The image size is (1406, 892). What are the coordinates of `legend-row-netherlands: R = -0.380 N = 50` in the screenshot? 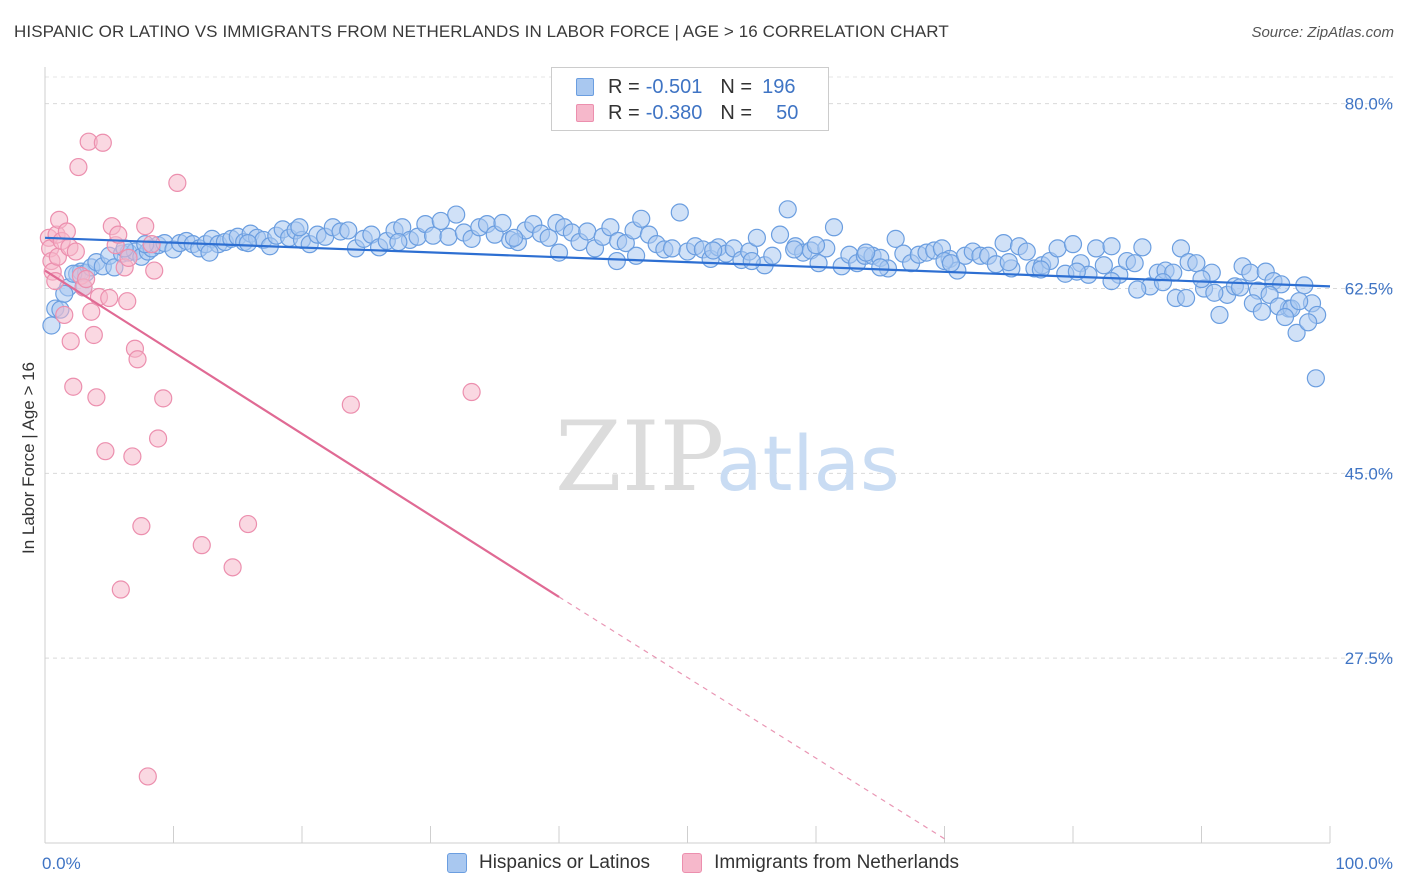 It's located at (687, 113).